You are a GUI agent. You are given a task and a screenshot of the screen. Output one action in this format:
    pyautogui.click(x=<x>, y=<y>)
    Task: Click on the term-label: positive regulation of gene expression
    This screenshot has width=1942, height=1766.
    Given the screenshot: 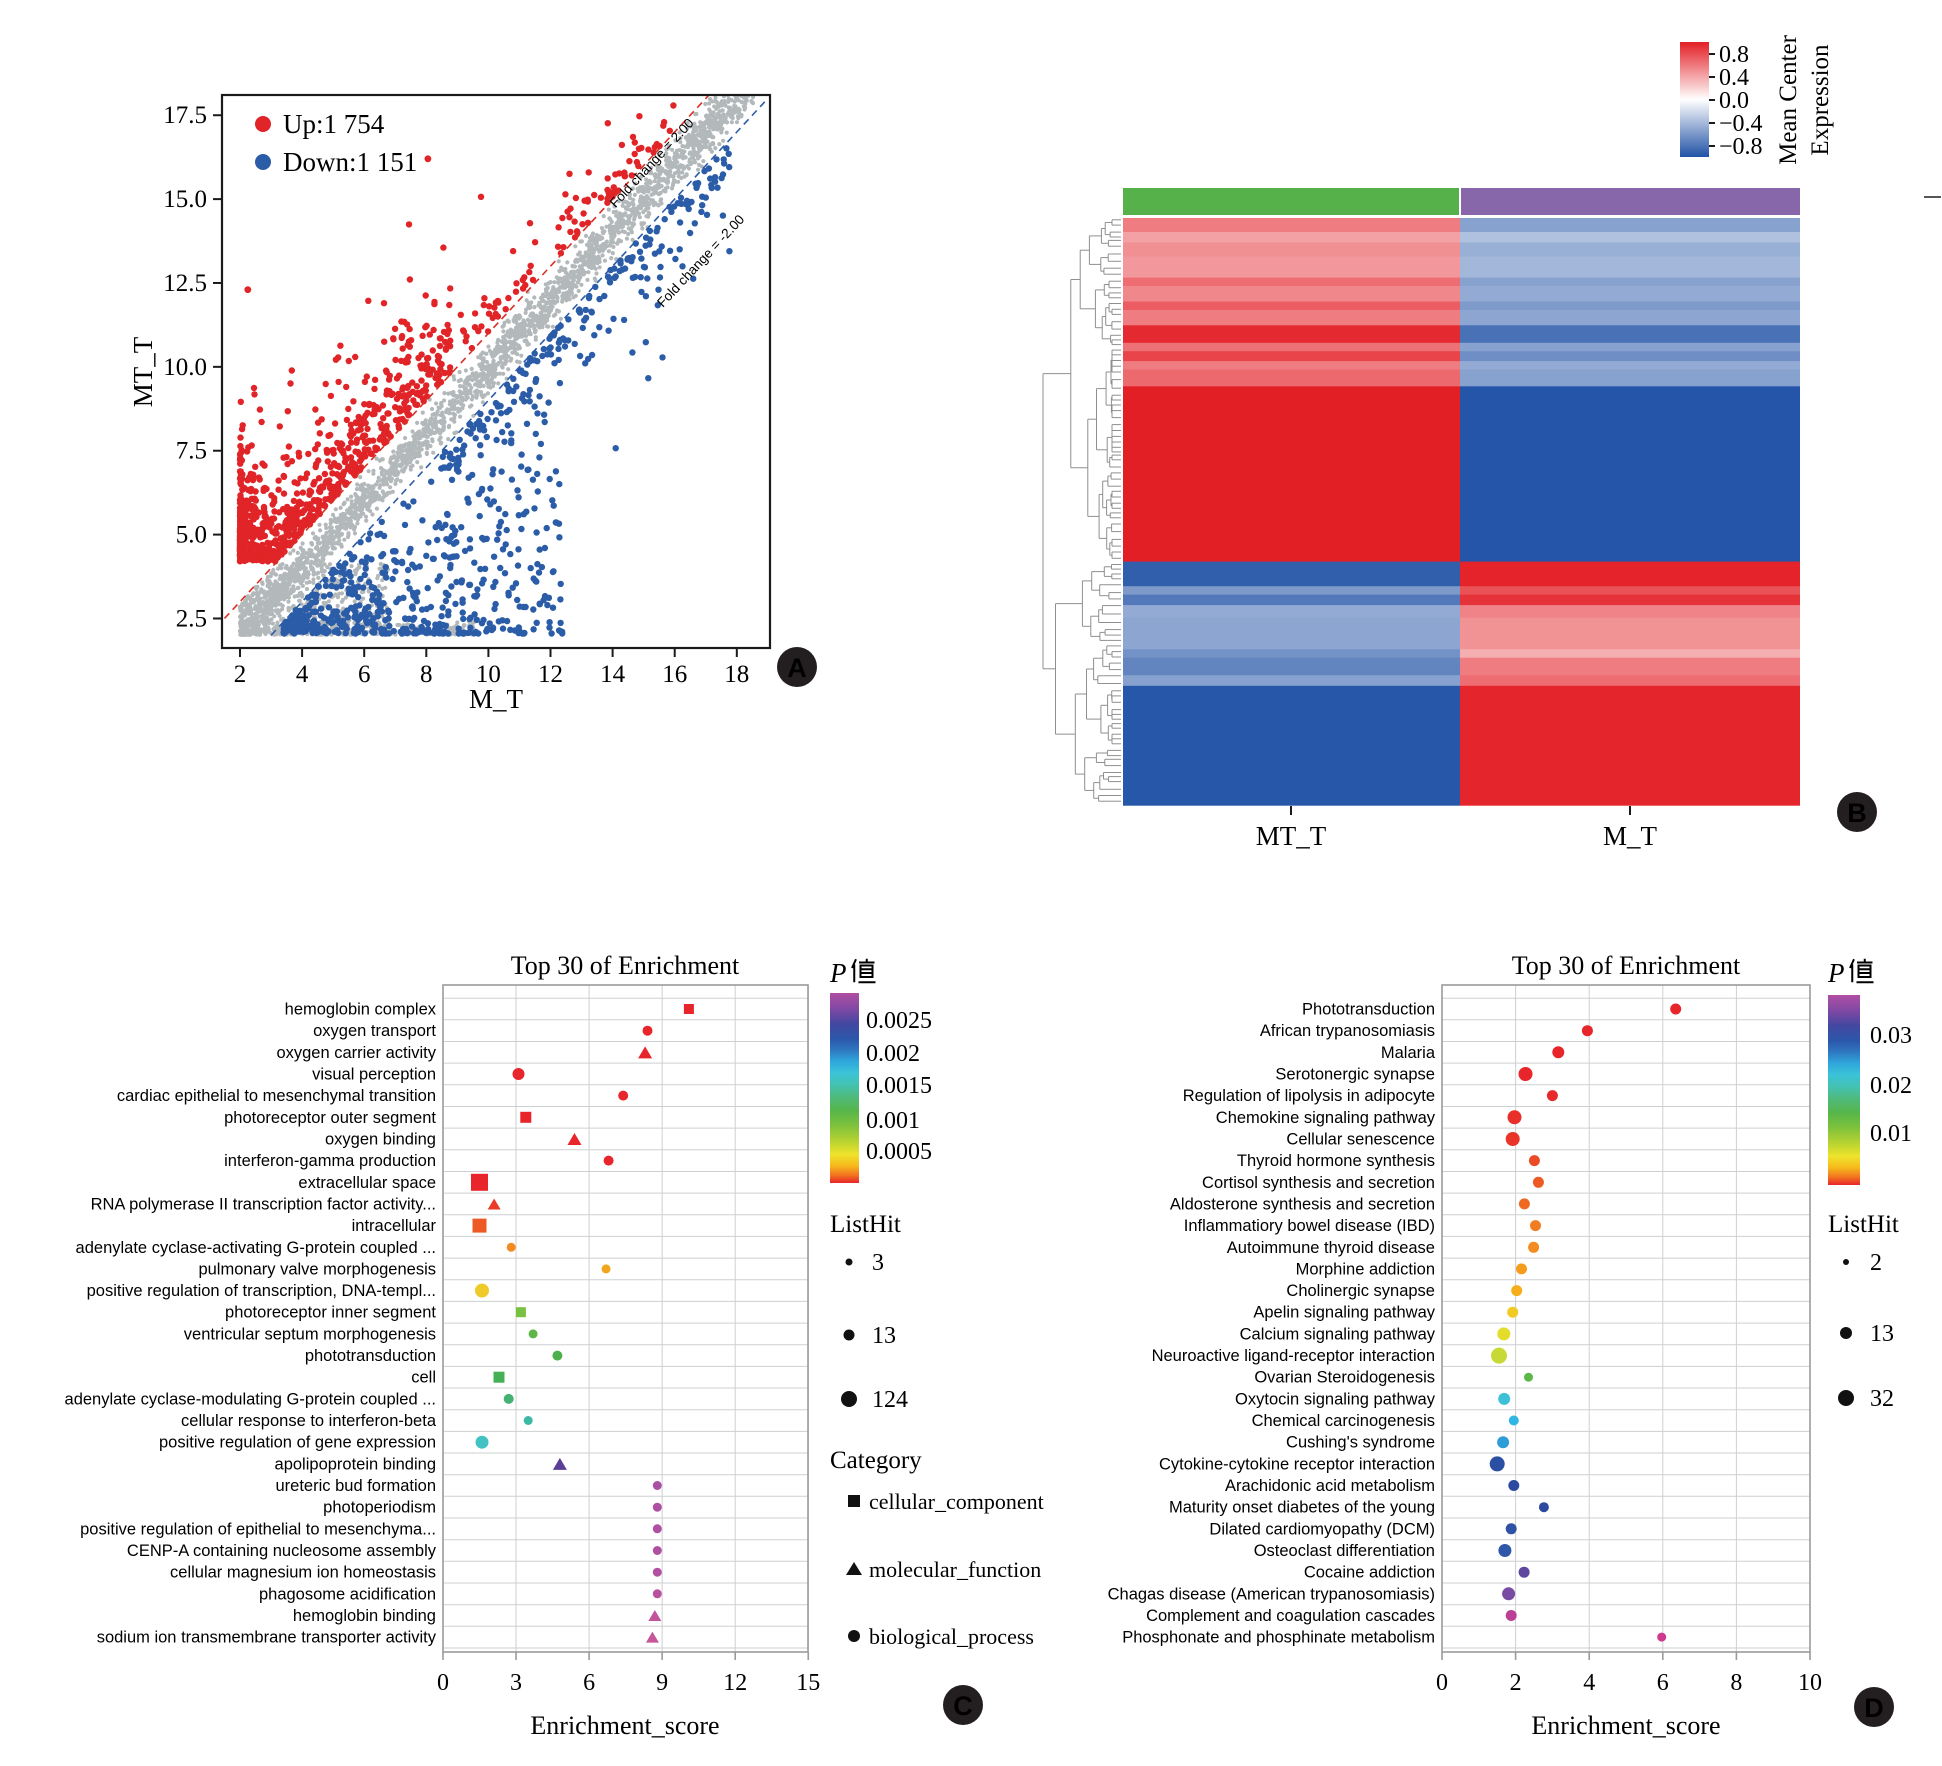 What is the action you would take?
    pyautogui.click(x=297, y=1443)
    